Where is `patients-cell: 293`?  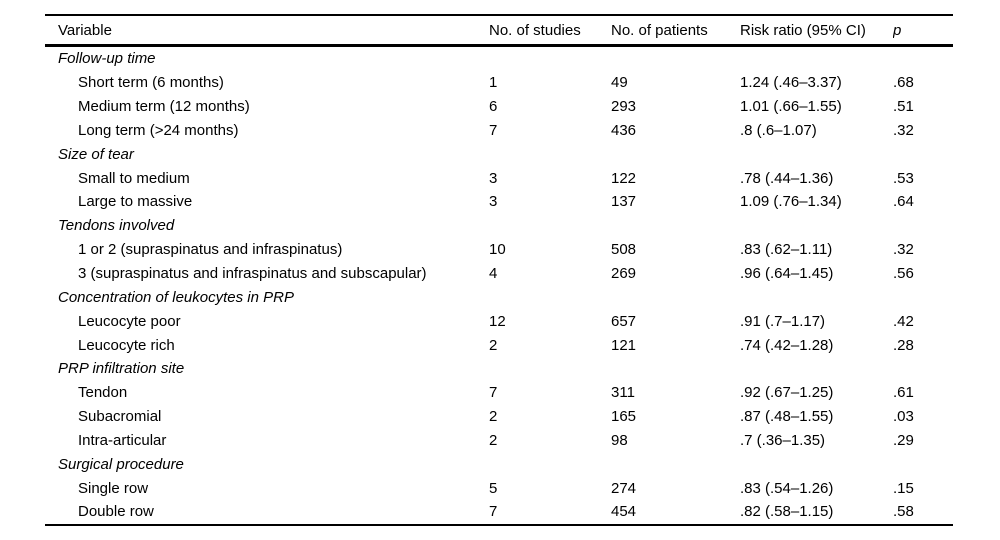
patients-cell: 293 is located at coordinates (624, 107).